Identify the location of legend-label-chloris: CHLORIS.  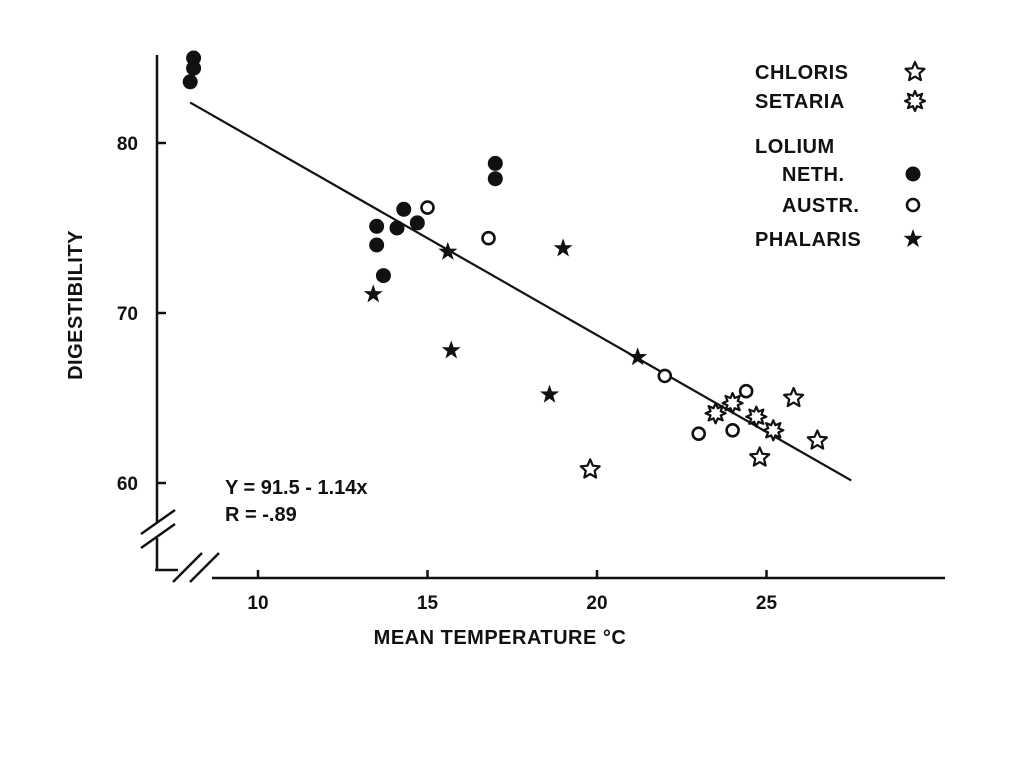
(802, 73).